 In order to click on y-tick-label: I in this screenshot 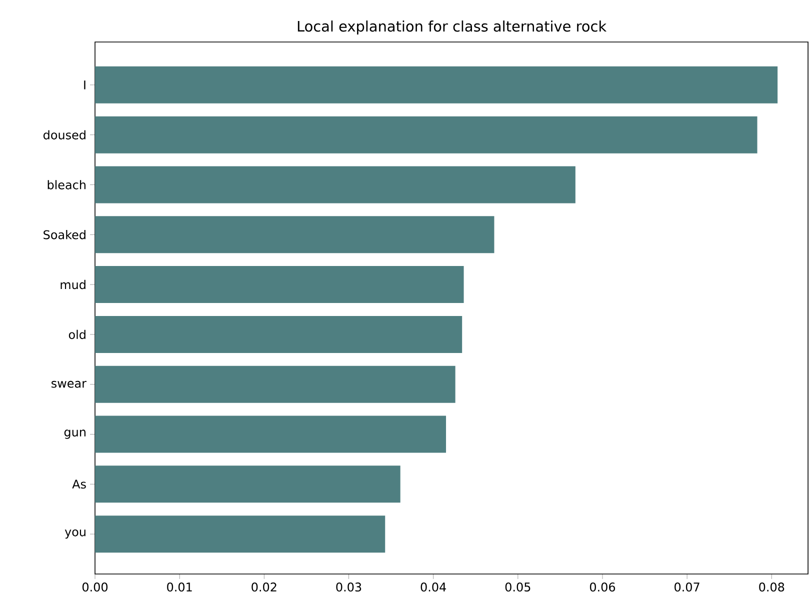, I will do `click(85, 85)`.